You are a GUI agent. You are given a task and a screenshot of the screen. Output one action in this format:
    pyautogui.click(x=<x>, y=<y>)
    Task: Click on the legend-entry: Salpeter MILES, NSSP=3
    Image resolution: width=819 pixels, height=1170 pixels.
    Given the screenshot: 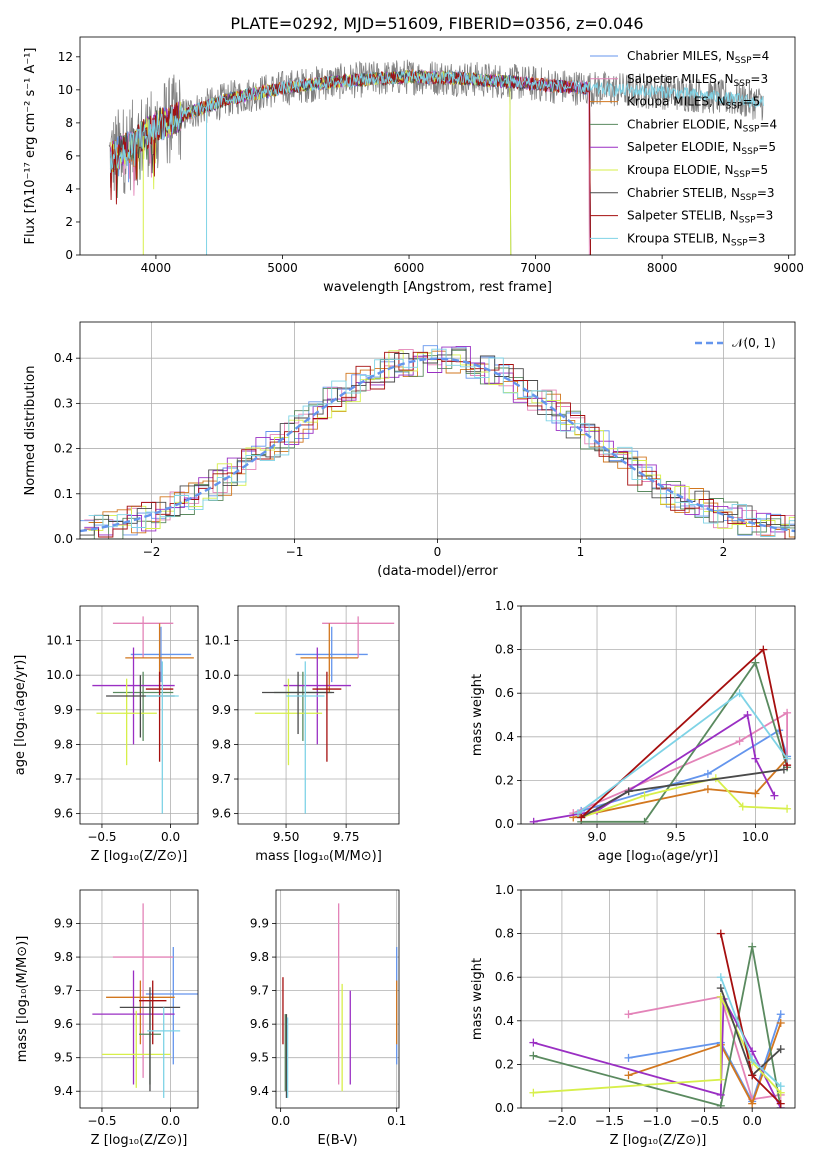 What is the action you would take?
    pyautogui.click(x=697, y=80)
    